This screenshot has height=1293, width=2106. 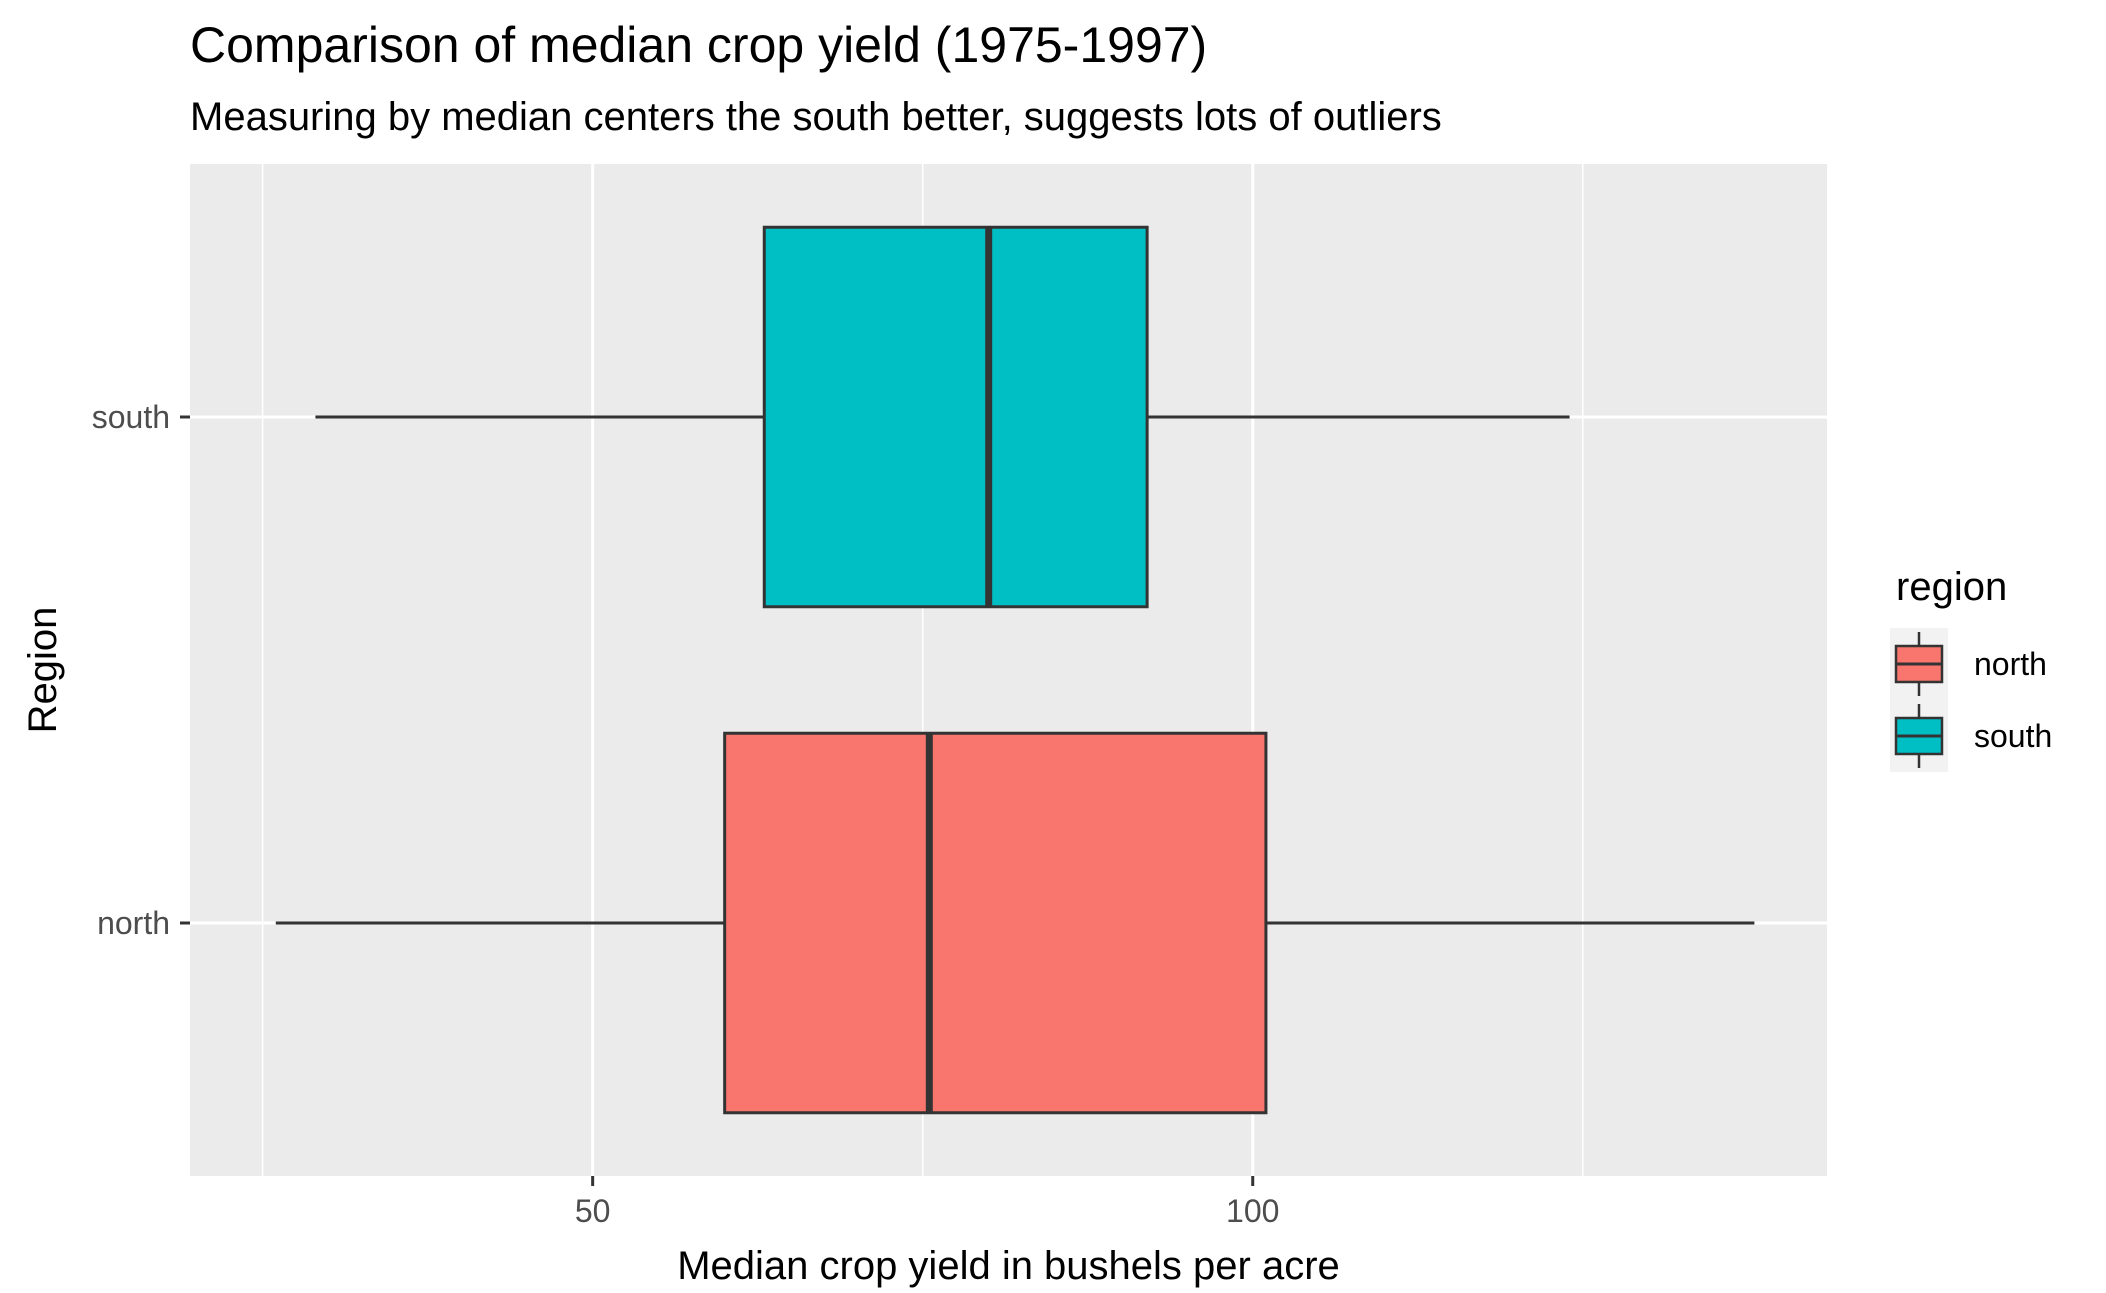 What do you see at coordinates (593, 1211) in the screenshot?
I see `x-tick-label: 50` at bounding box center [593, 1211].